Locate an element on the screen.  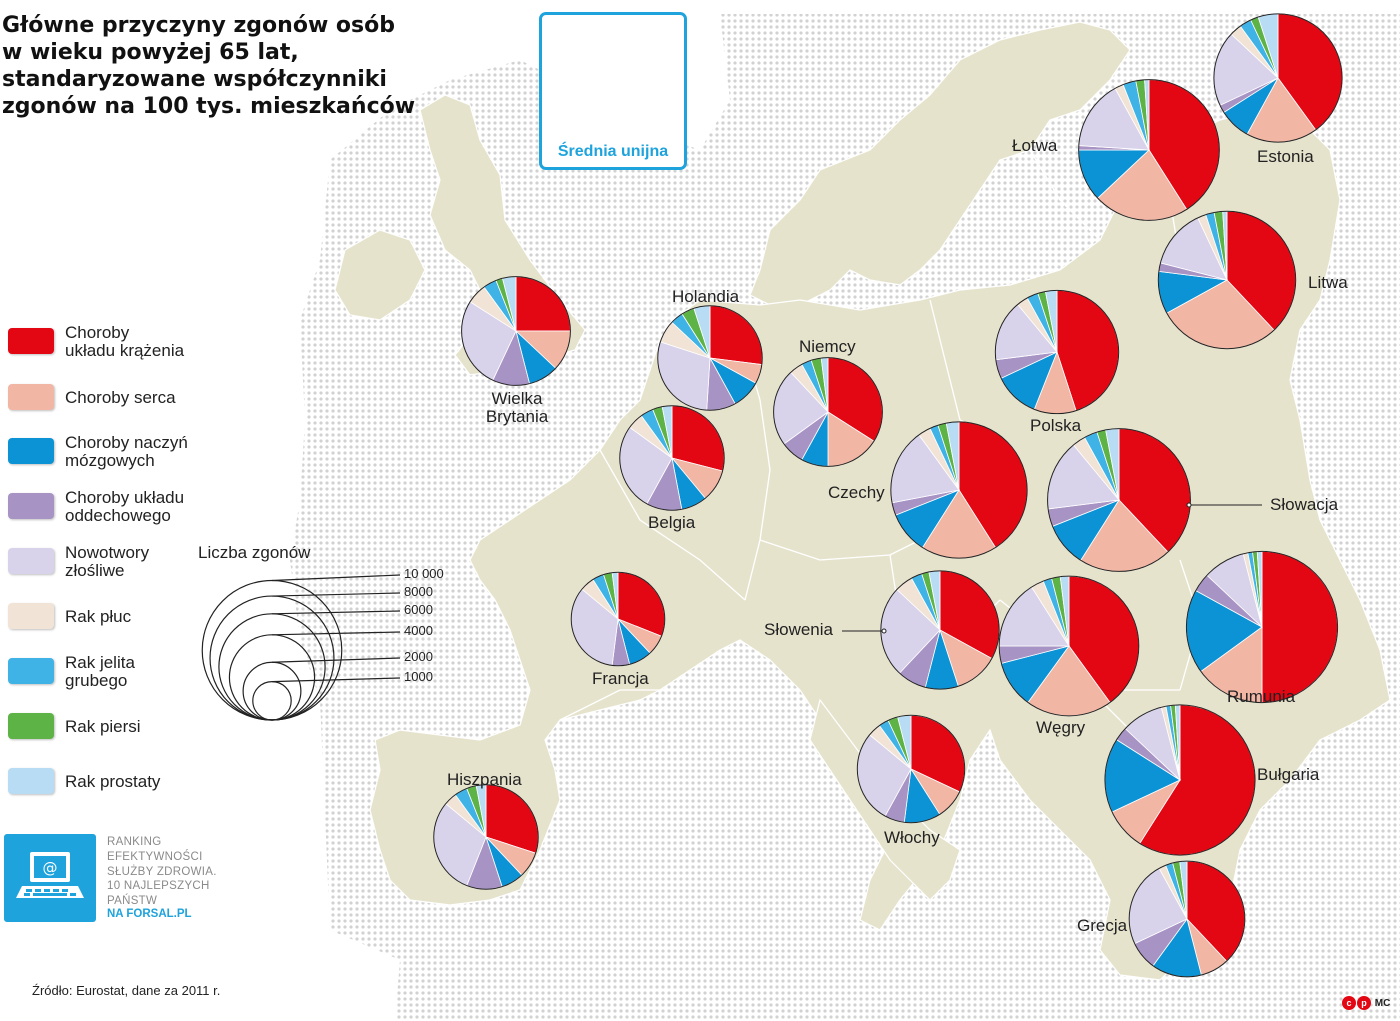
pie-belgia is located at coordinates (672, 458).